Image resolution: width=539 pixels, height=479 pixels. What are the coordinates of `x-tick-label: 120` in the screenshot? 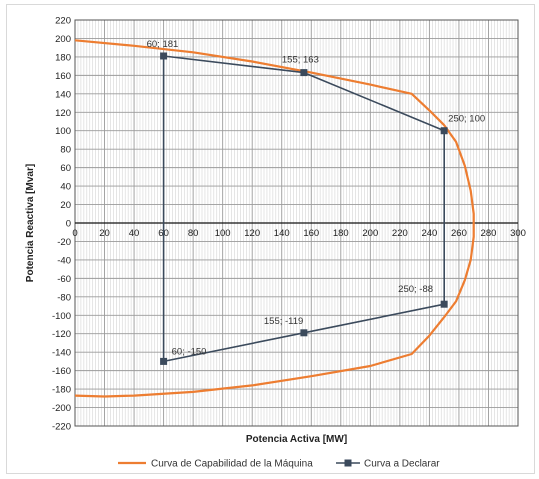 It's located at (252, 233).